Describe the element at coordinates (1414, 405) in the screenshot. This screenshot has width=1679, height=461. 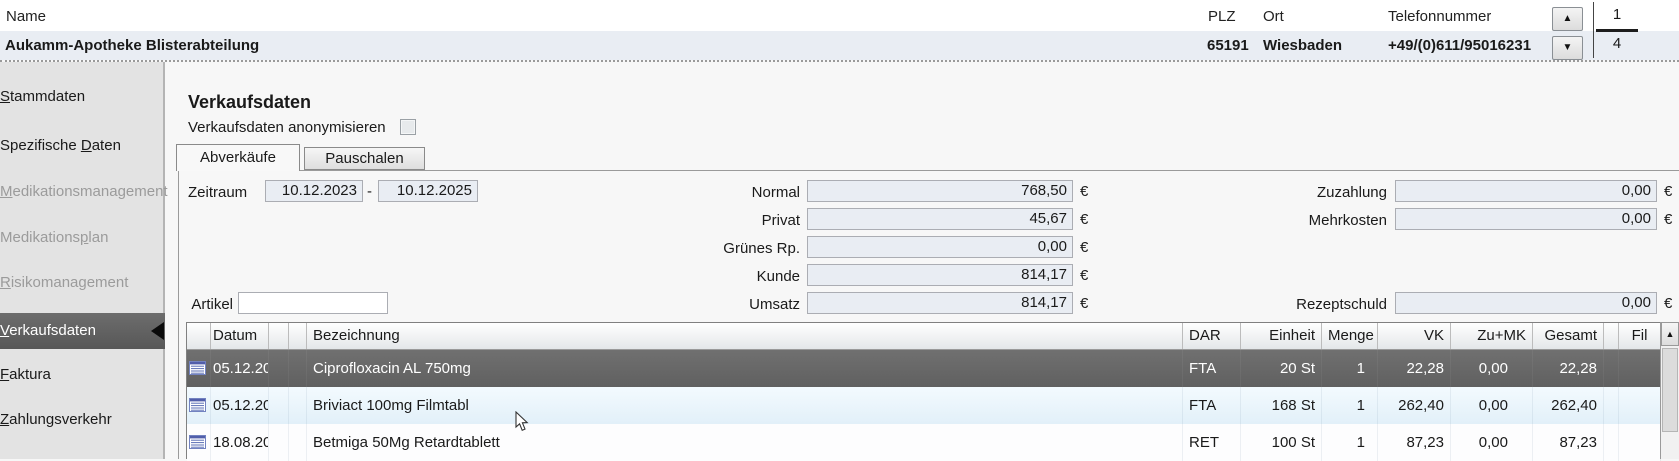
I see `cell-vk: 262,40` at that location.